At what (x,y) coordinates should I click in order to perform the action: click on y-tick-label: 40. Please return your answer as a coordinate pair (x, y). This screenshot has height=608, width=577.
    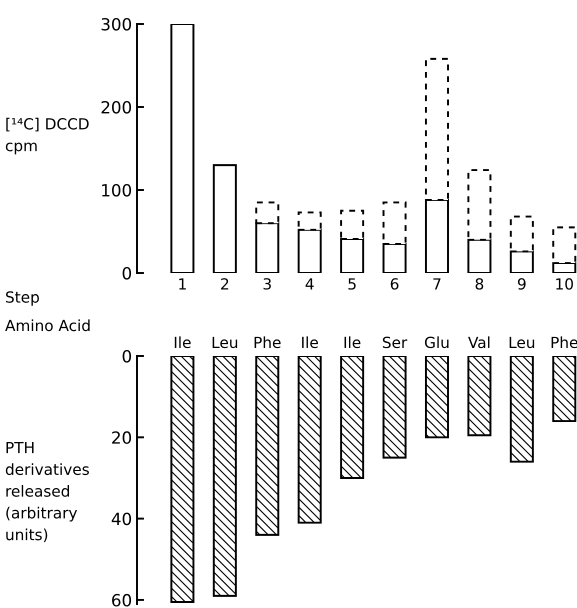
    Looking at the image, I should click on (122, 519).